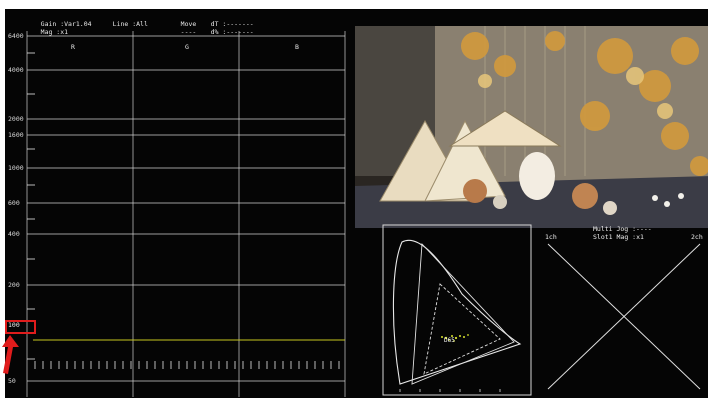 The width and height of the screenshot is (715, 401). I want to click on vectorscope-display: D65, so click(457, 310).